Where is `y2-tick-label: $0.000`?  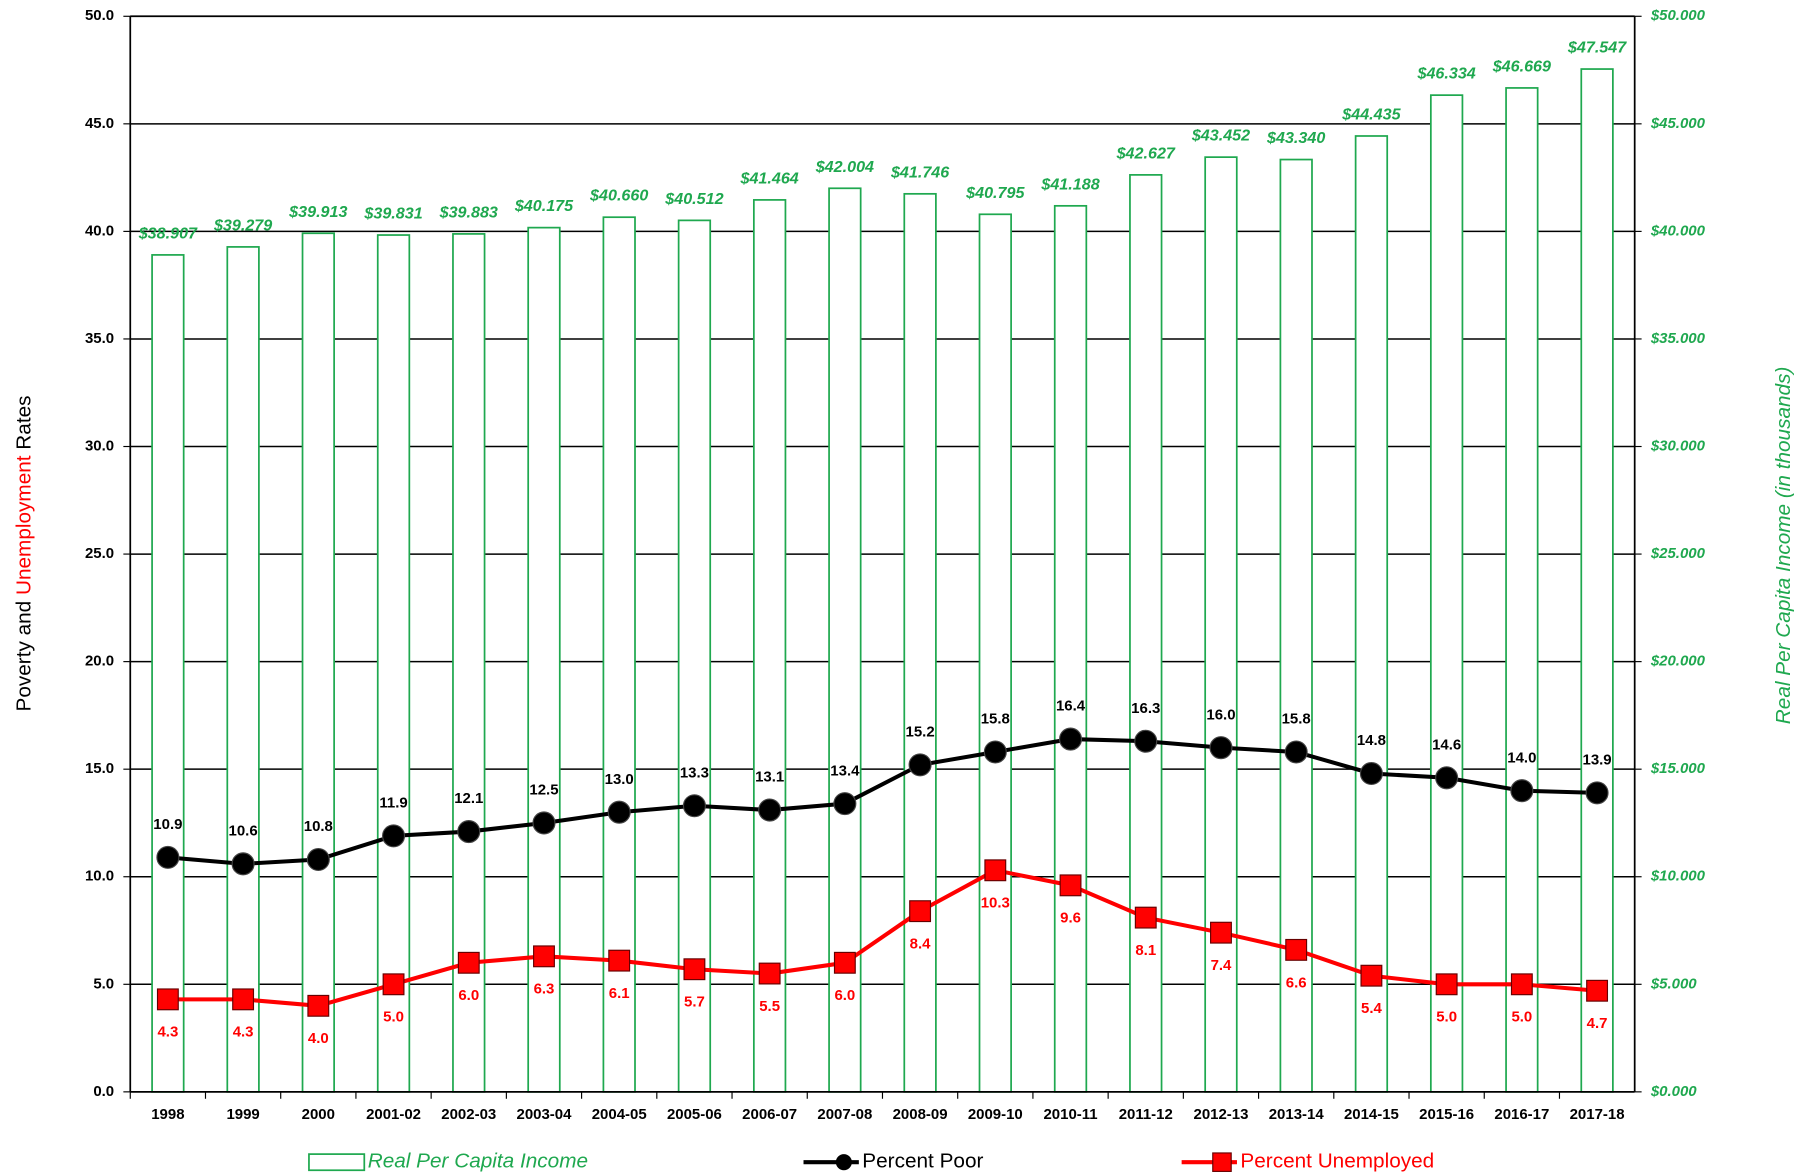
y2-tick-label: $0.000 is located at coordinates (1673, 1091).